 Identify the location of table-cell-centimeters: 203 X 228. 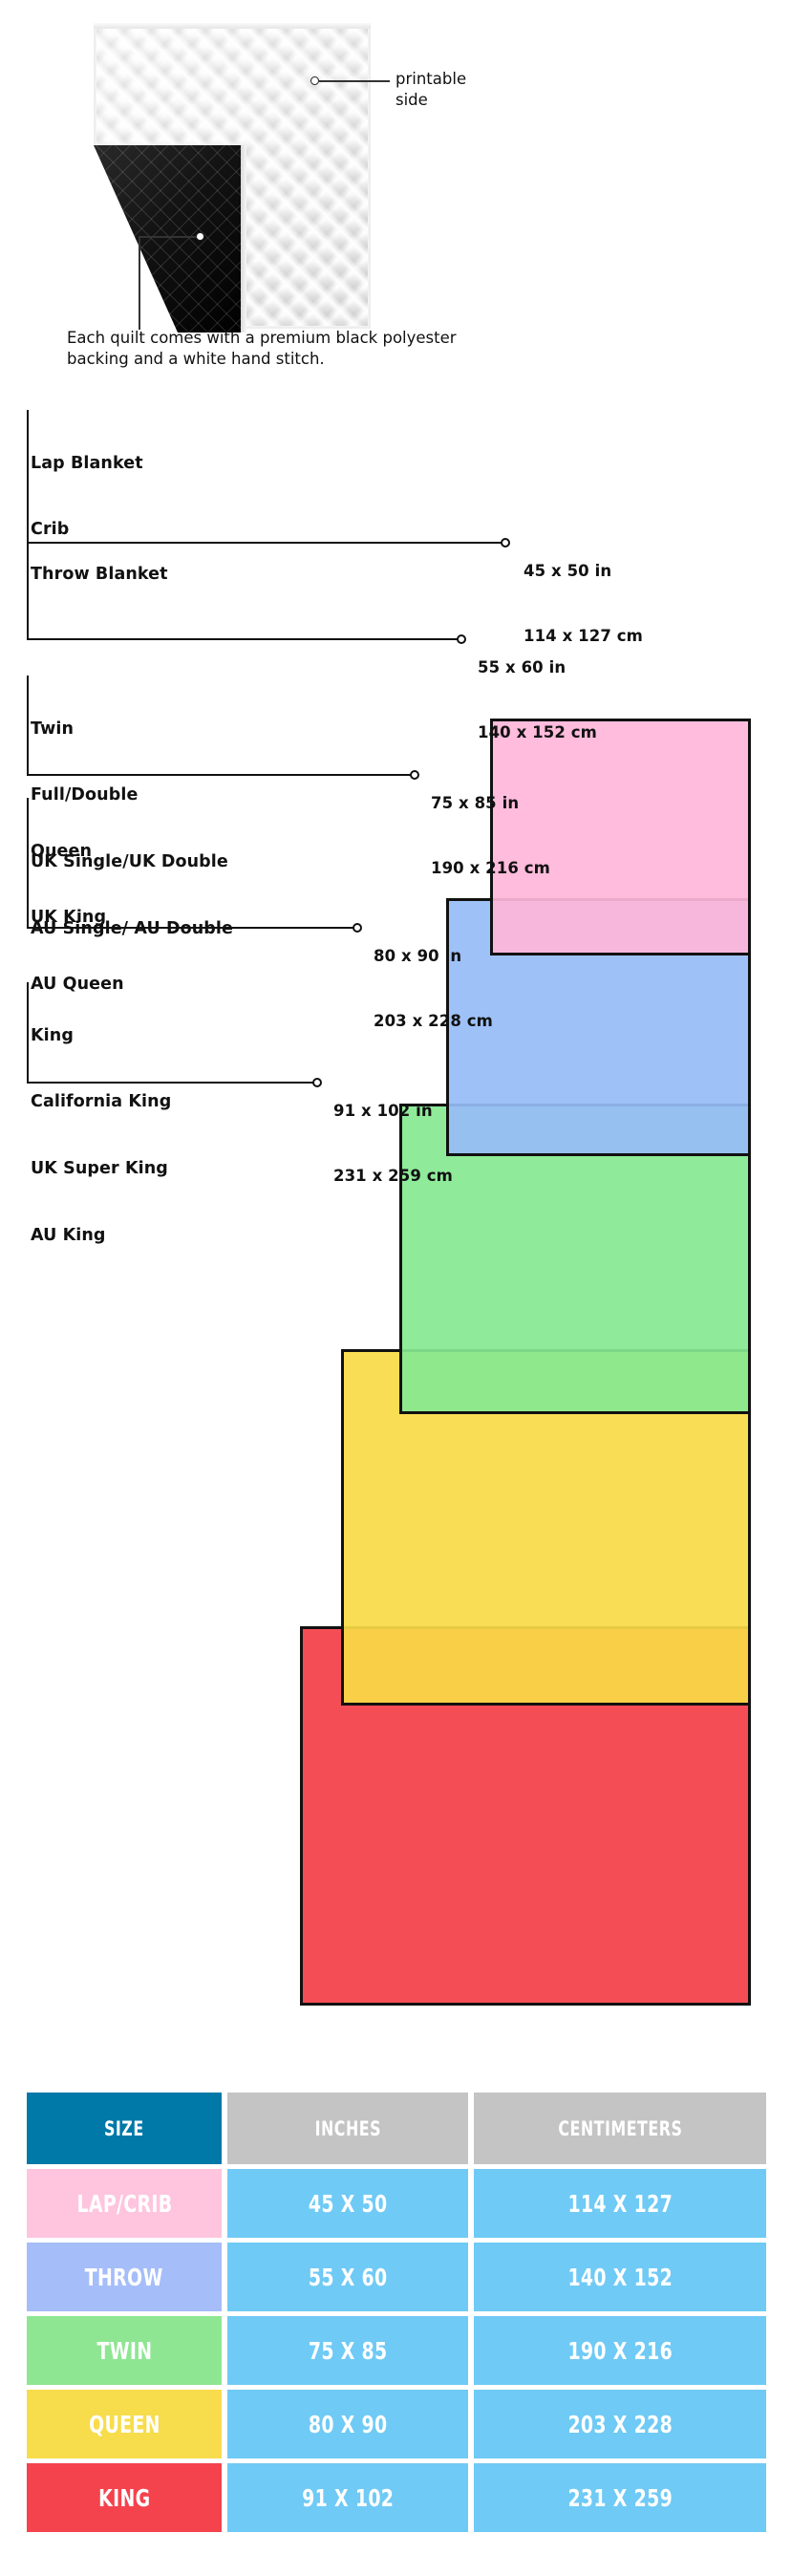
(620, 2424).